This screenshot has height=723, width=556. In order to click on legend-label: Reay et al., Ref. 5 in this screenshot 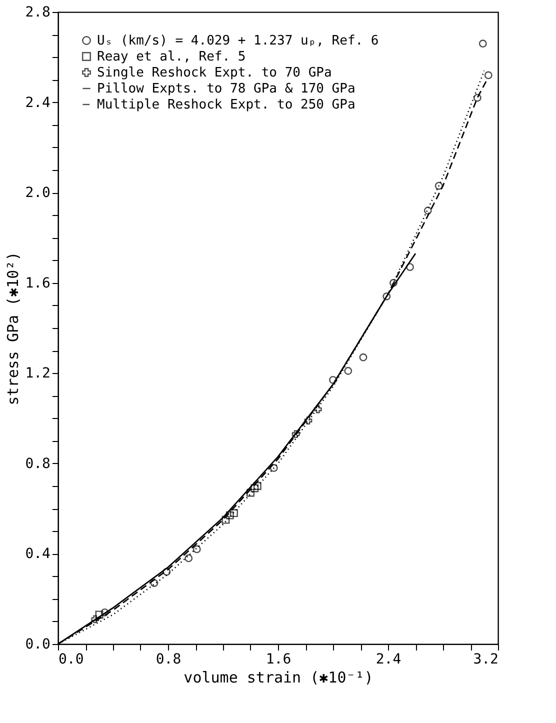, I will do `click(171, 57)`.